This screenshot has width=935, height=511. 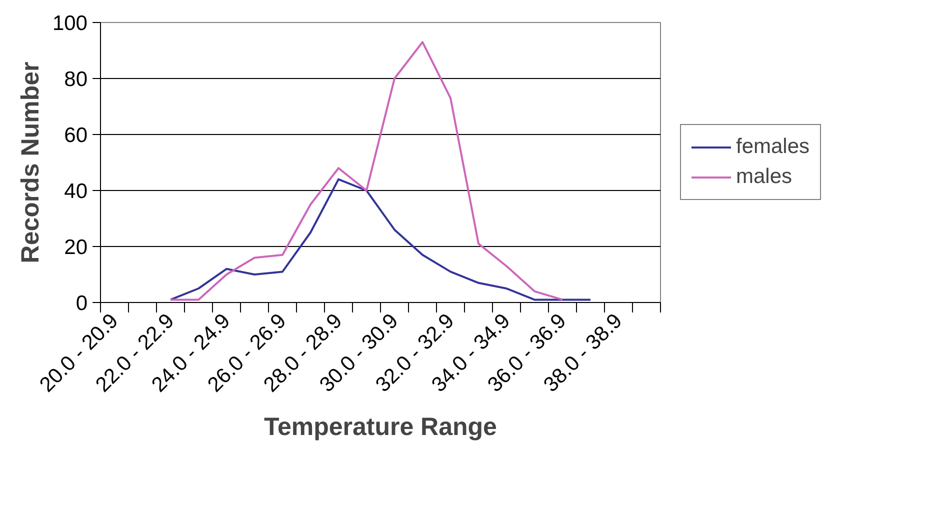 I want to click on y-tick-label: 80, so click(x=76, y=79).